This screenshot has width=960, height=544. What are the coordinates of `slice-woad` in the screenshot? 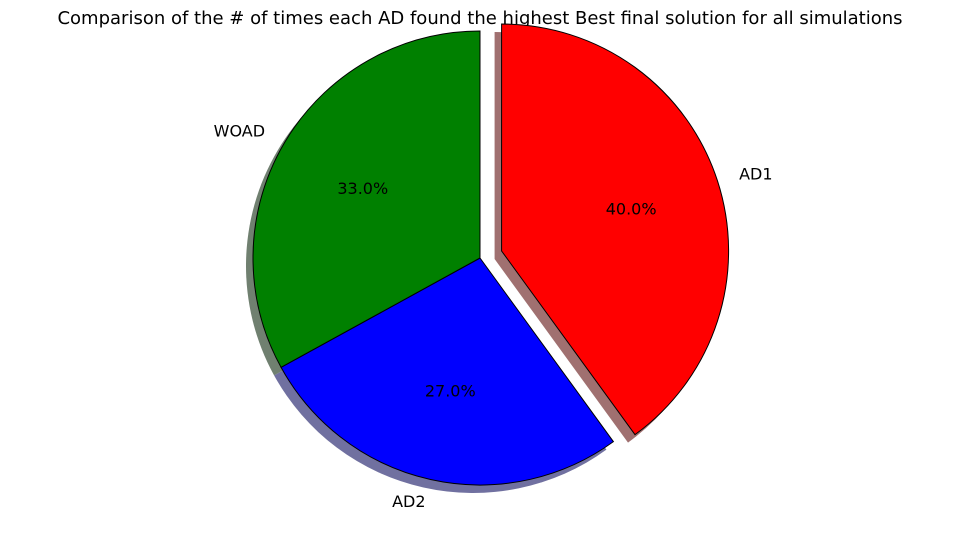 It's located at (366, 199).